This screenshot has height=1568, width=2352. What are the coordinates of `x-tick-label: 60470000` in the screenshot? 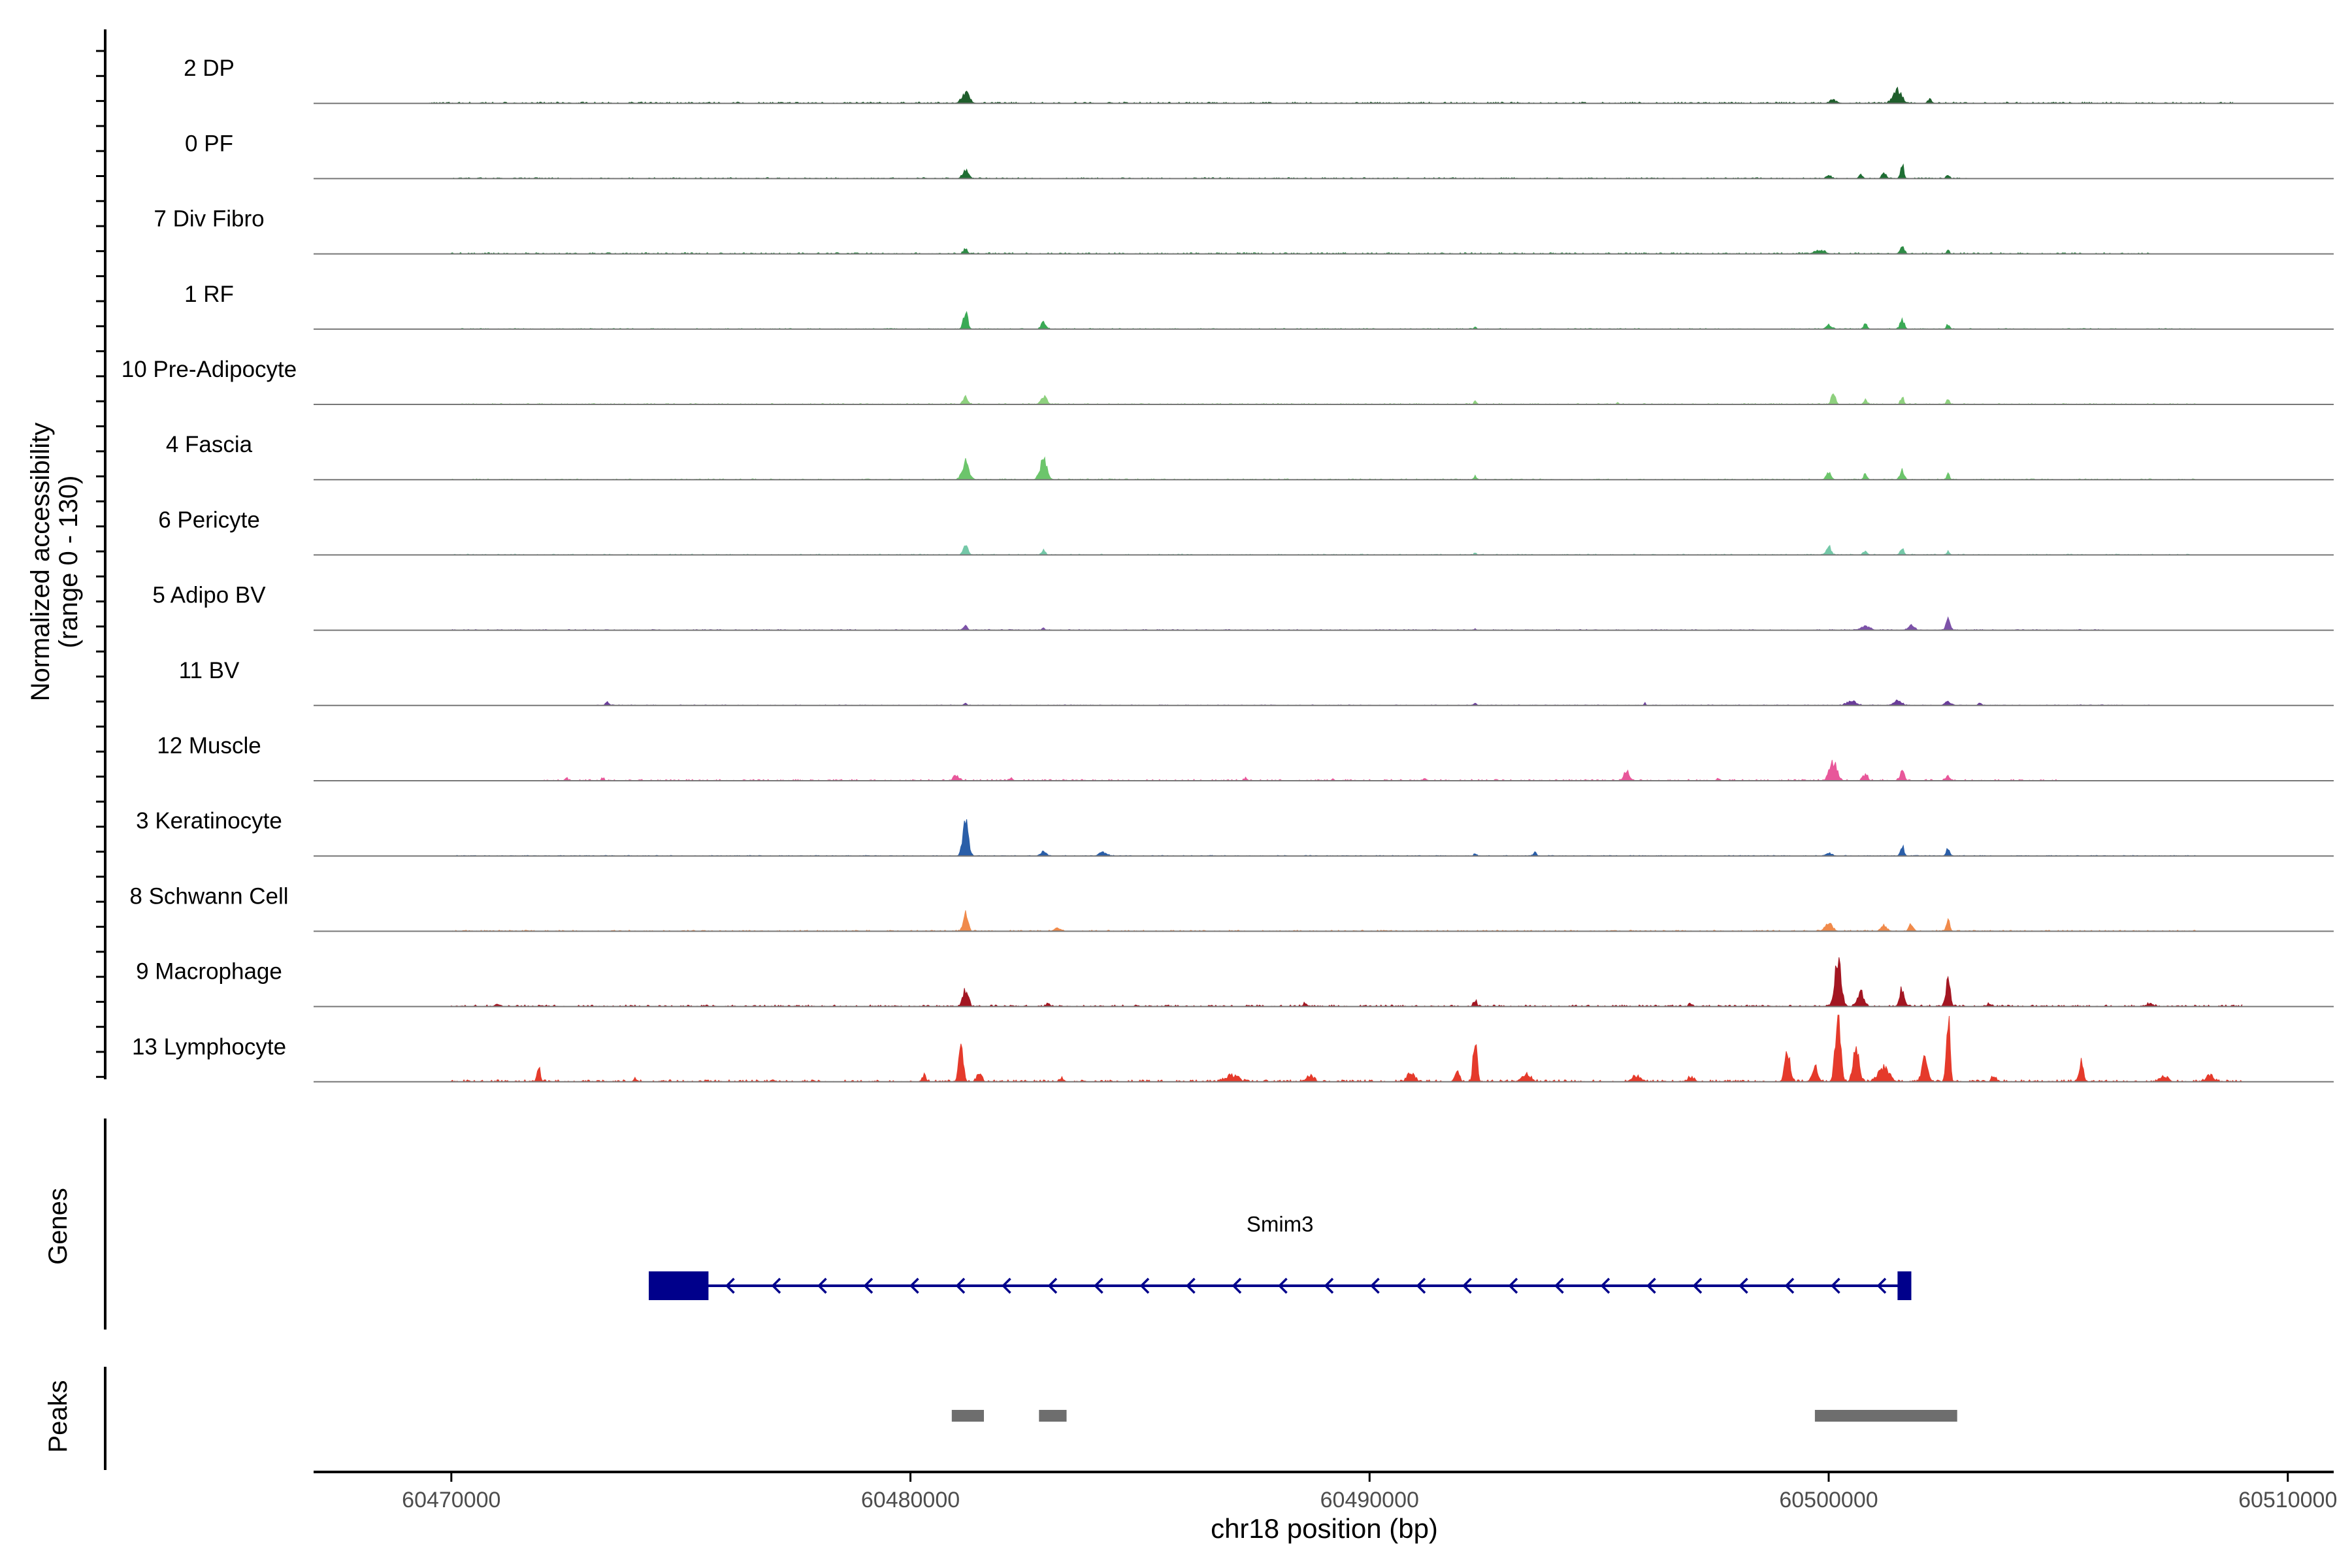 It's located at (451, 1500).